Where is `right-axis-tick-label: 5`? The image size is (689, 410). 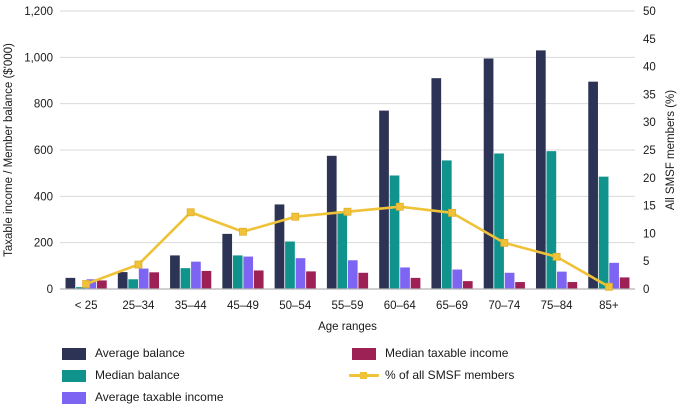
right-axis-tick-label: 5 is located at coordinates (646, 262).